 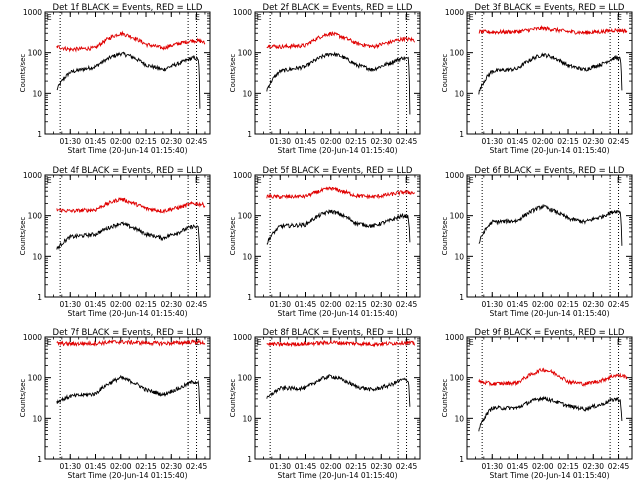 What do you see at coordinates (338, 333) in the screenshot?
I see `panel-title: Det 8f BLACK = Events, RED = LLD` at bounding box center [338, 333].